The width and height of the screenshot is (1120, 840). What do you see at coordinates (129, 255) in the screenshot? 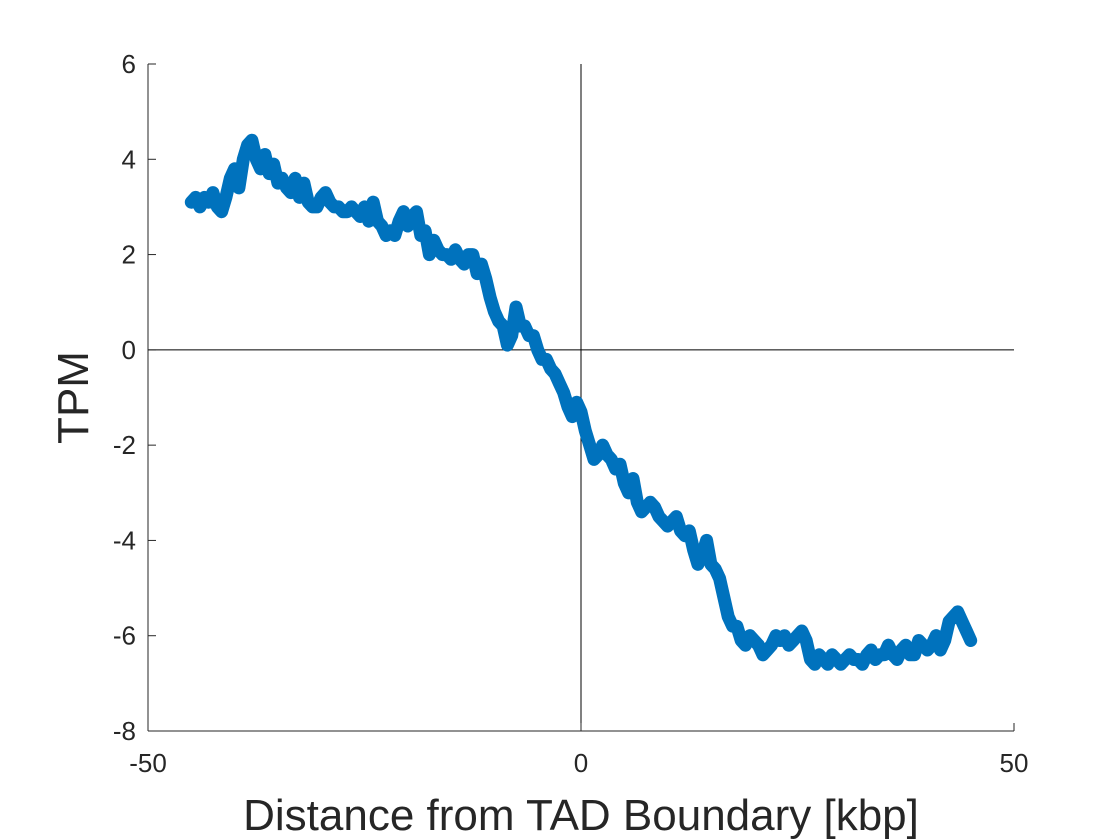
I see `y-tick-label: 2` at bounding box center [129, 255].